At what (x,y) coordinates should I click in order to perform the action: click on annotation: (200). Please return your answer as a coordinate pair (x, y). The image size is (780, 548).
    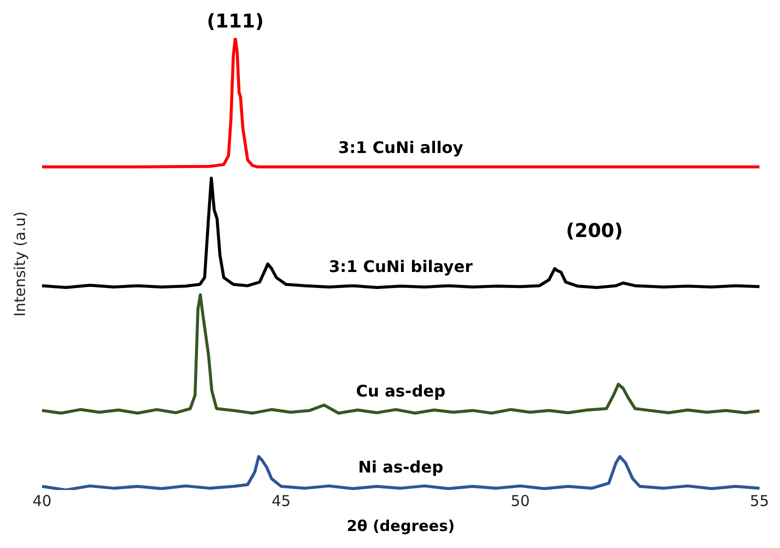
    Looking at the image, I should click on (594, 231).